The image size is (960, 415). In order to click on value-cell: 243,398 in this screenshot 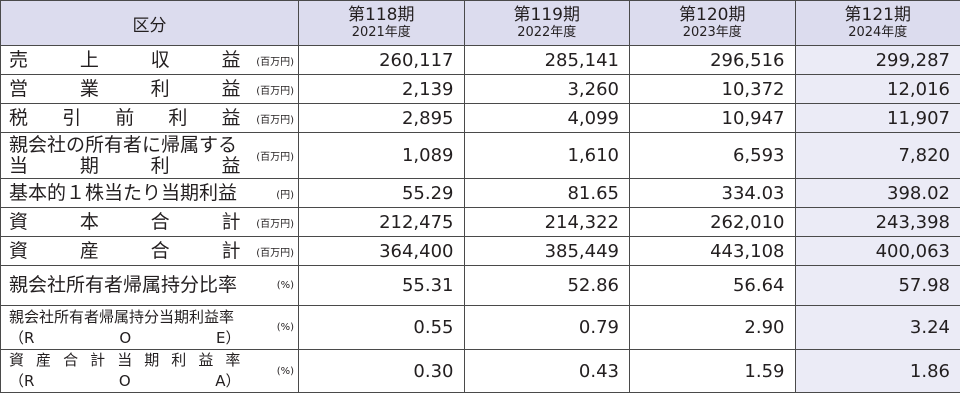, I will do `click(877, 222)`.